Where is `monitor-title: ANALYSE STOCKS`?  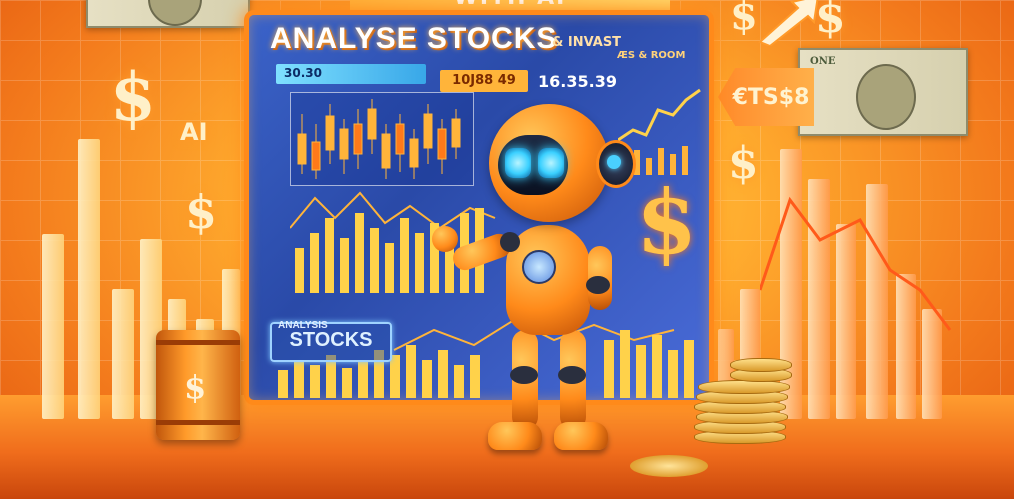
monitor-title: ANALYSE STOCKS is located at coordinates (414, 38).